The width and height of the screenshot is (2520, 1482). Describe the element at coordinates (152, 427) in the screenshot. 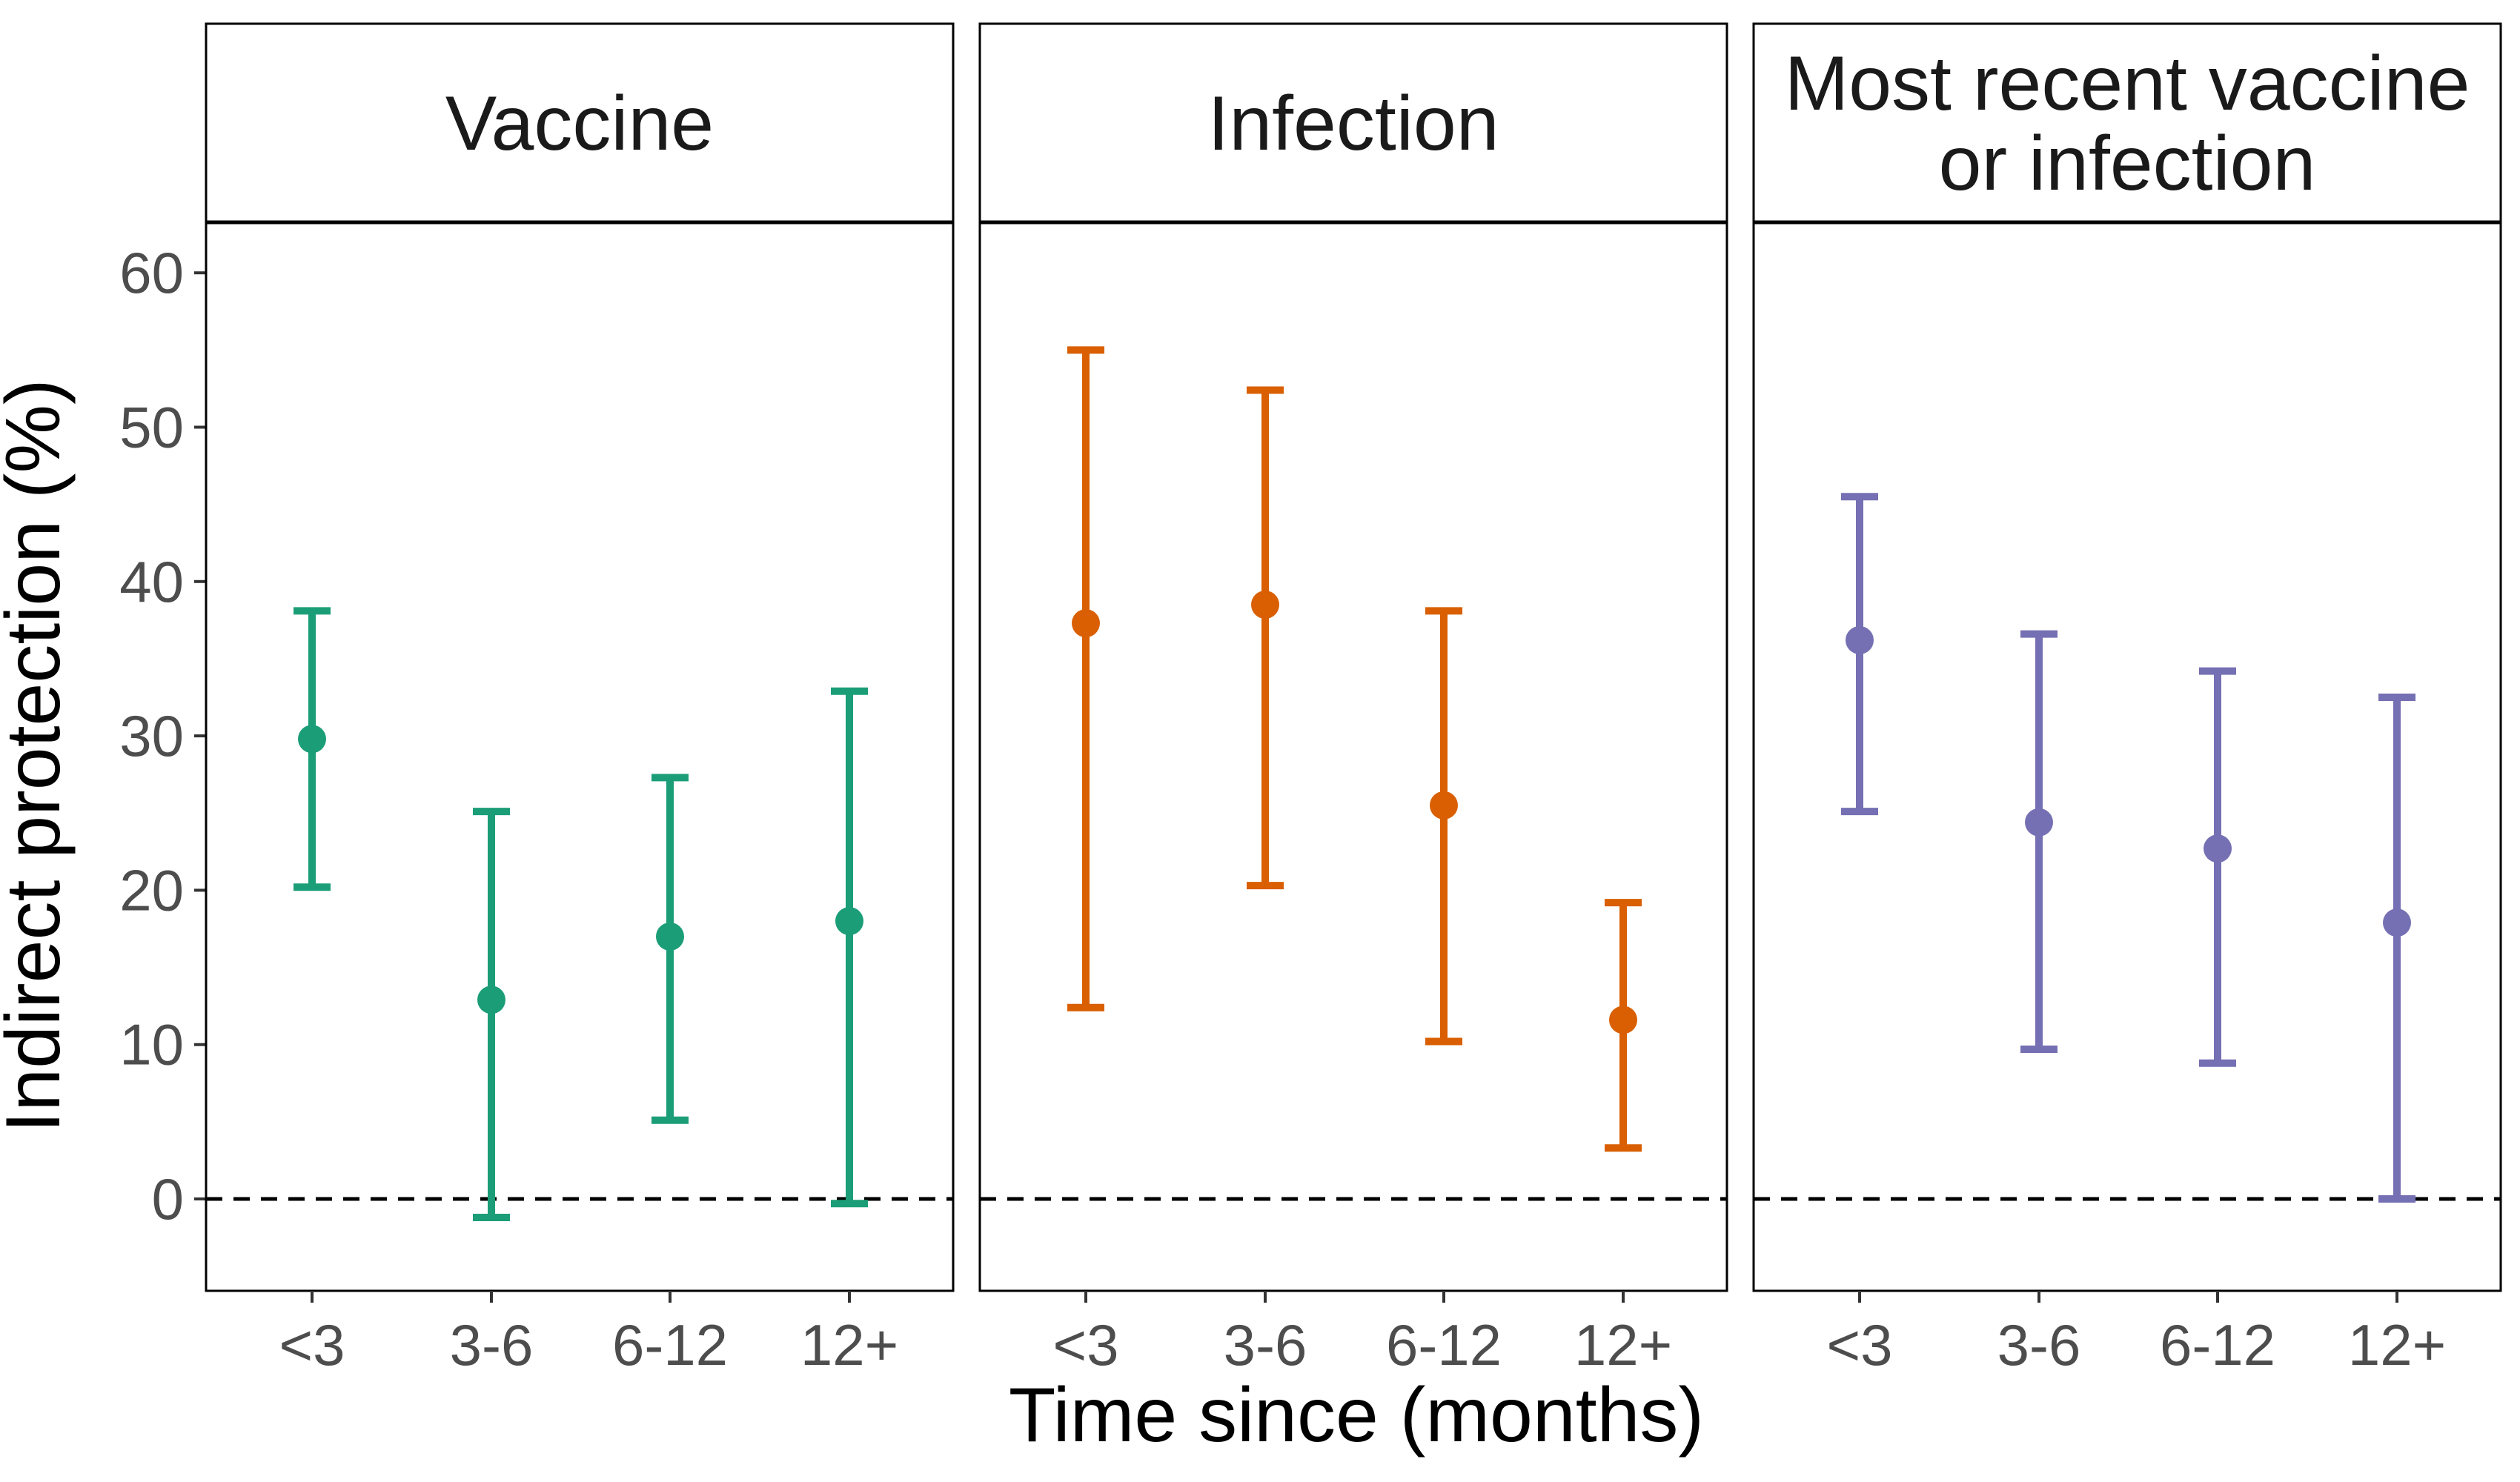

I see `y-tick-label: 50` at that location.